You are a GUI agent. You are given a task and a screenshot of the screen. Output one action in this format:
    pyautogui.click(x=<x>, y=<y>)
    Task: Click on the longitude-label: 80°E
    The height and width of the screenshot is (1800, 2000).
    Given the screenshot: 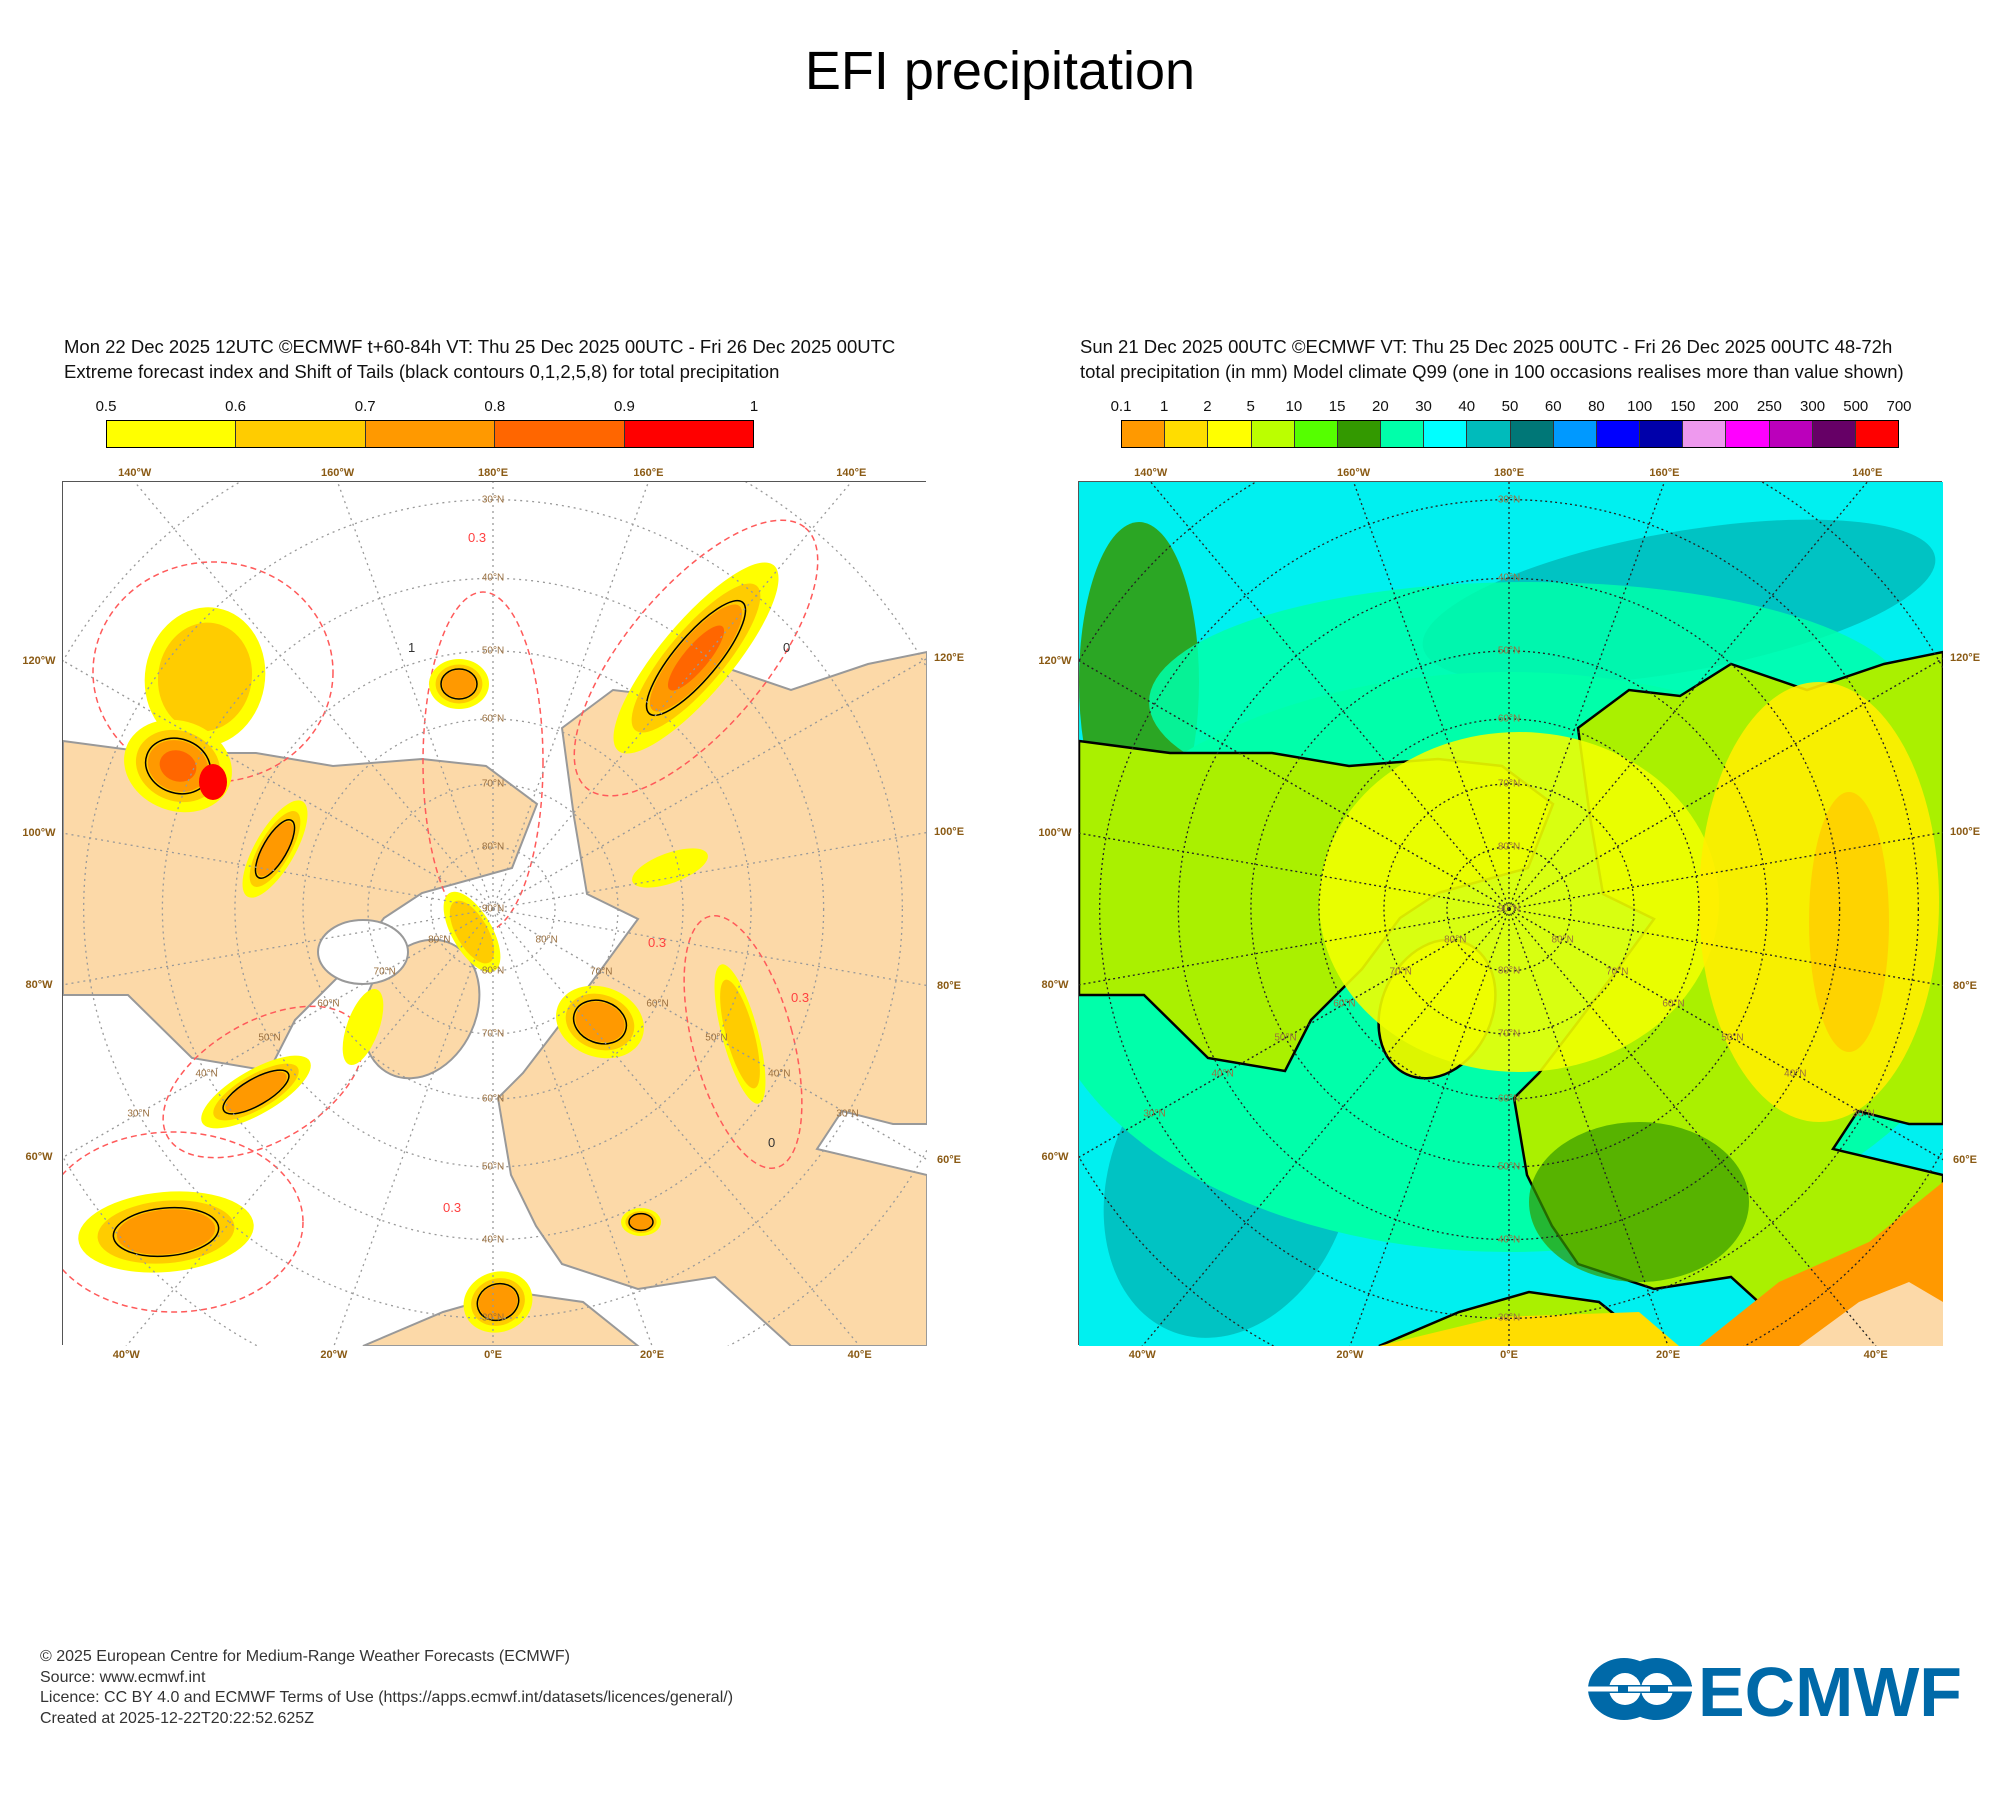 What is the action you would take?
    pyautogui.click(x=1965, y=985)
    